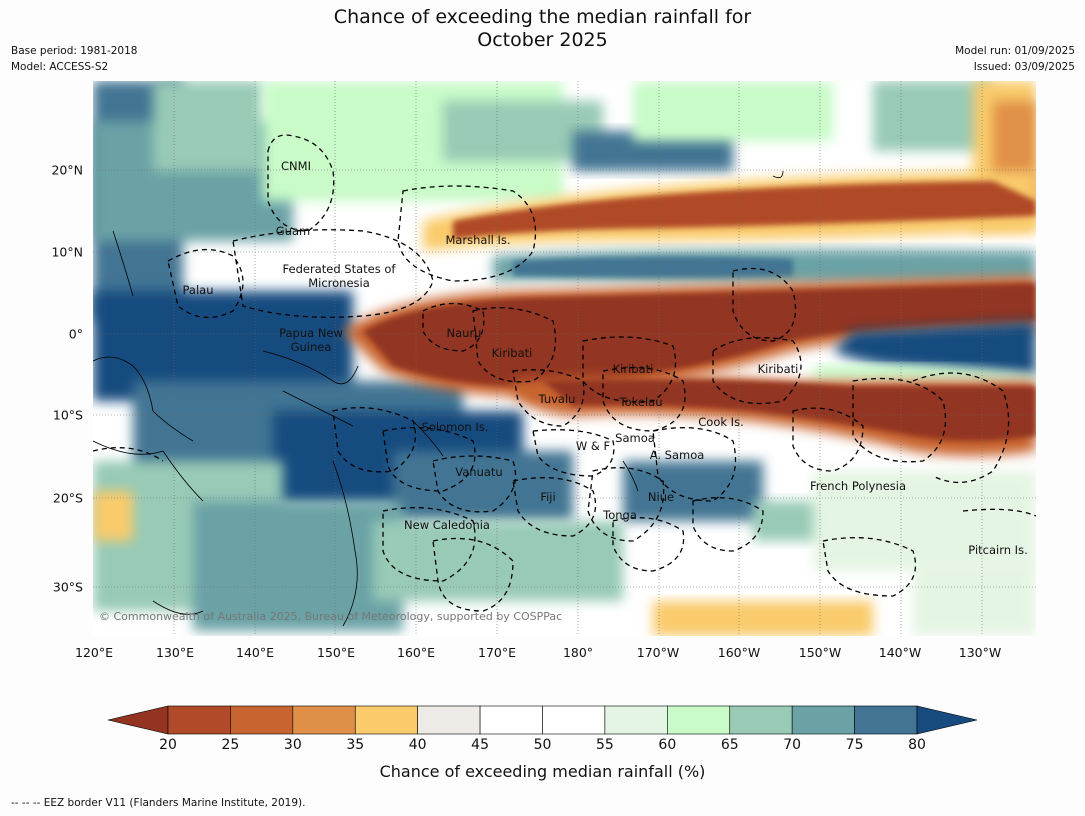 The image size is (1085, 816). What do you see at coordinates (447, 525) in the screenshot?
I see `place-label-new-caledonia: New Caledonia` at bounding box center [447, 525].